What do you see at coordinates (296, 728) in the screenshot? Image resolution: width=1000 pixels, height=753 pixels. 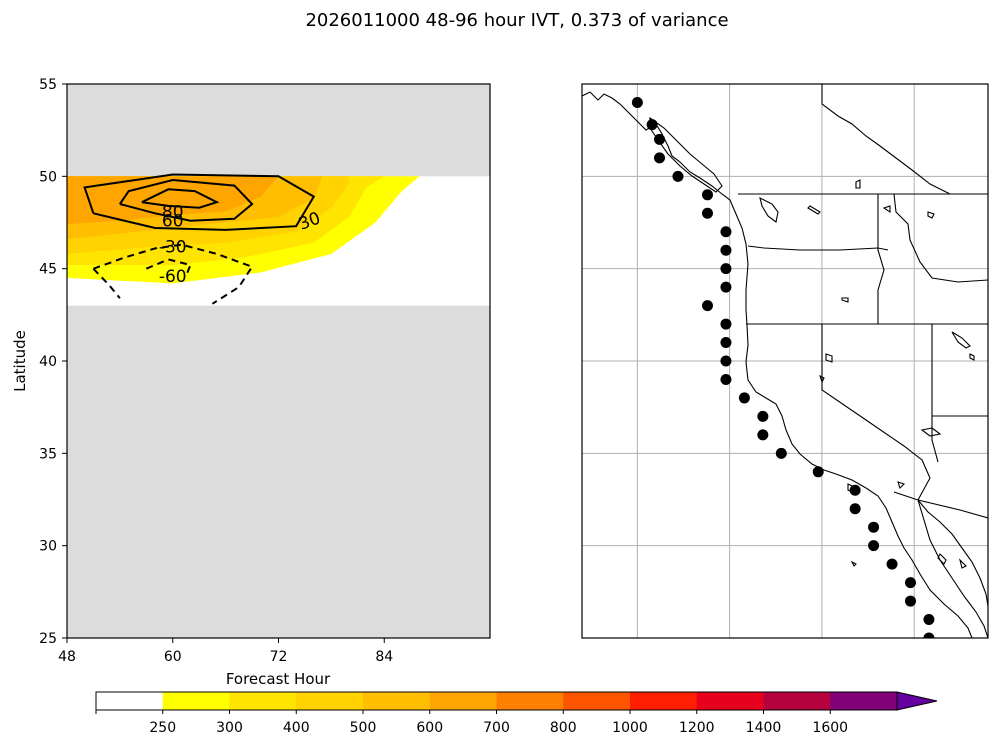 I see `colorbar-tick-label: 400` at bounding box center [296, 728].